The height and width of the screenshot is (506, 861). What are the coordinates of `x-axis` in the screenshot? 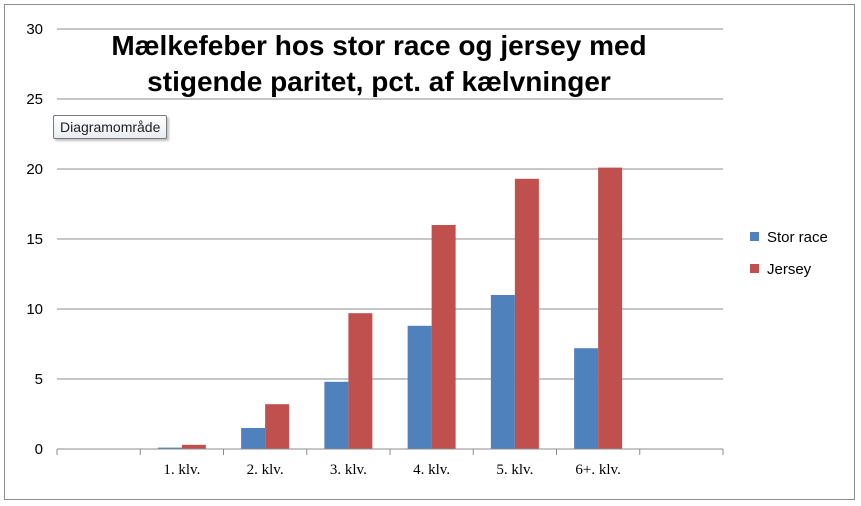 It's located at (390, 451).